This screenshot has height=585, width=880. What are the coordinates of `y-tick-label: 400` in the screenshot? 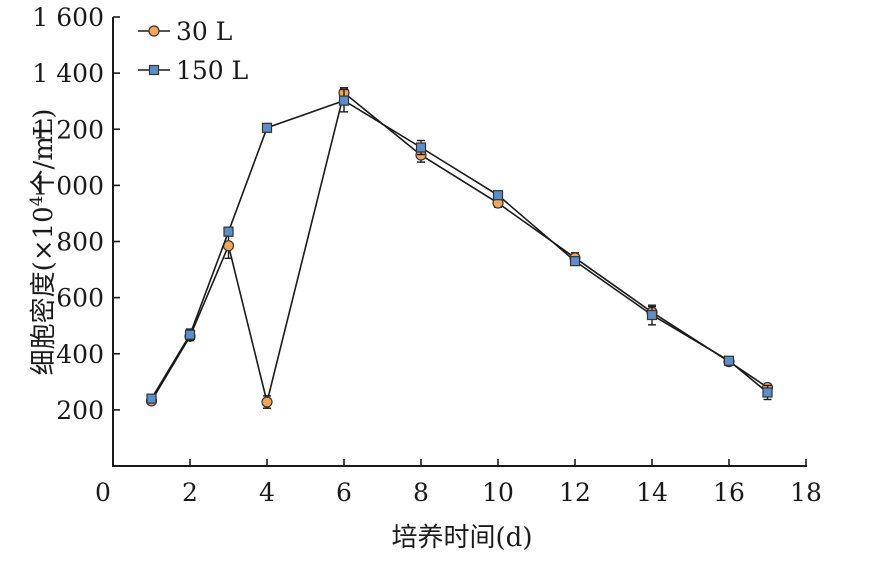 It's located at (80, 354).